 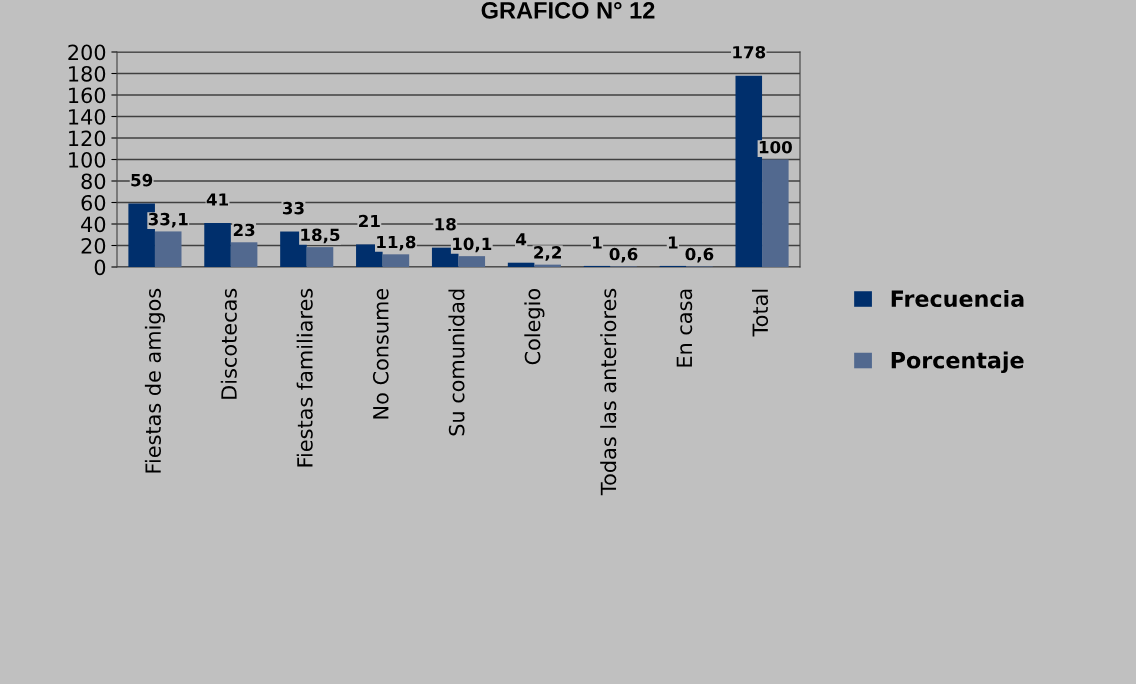 I want to click on x-tick-label: En casa, so click(x=684, y=328).